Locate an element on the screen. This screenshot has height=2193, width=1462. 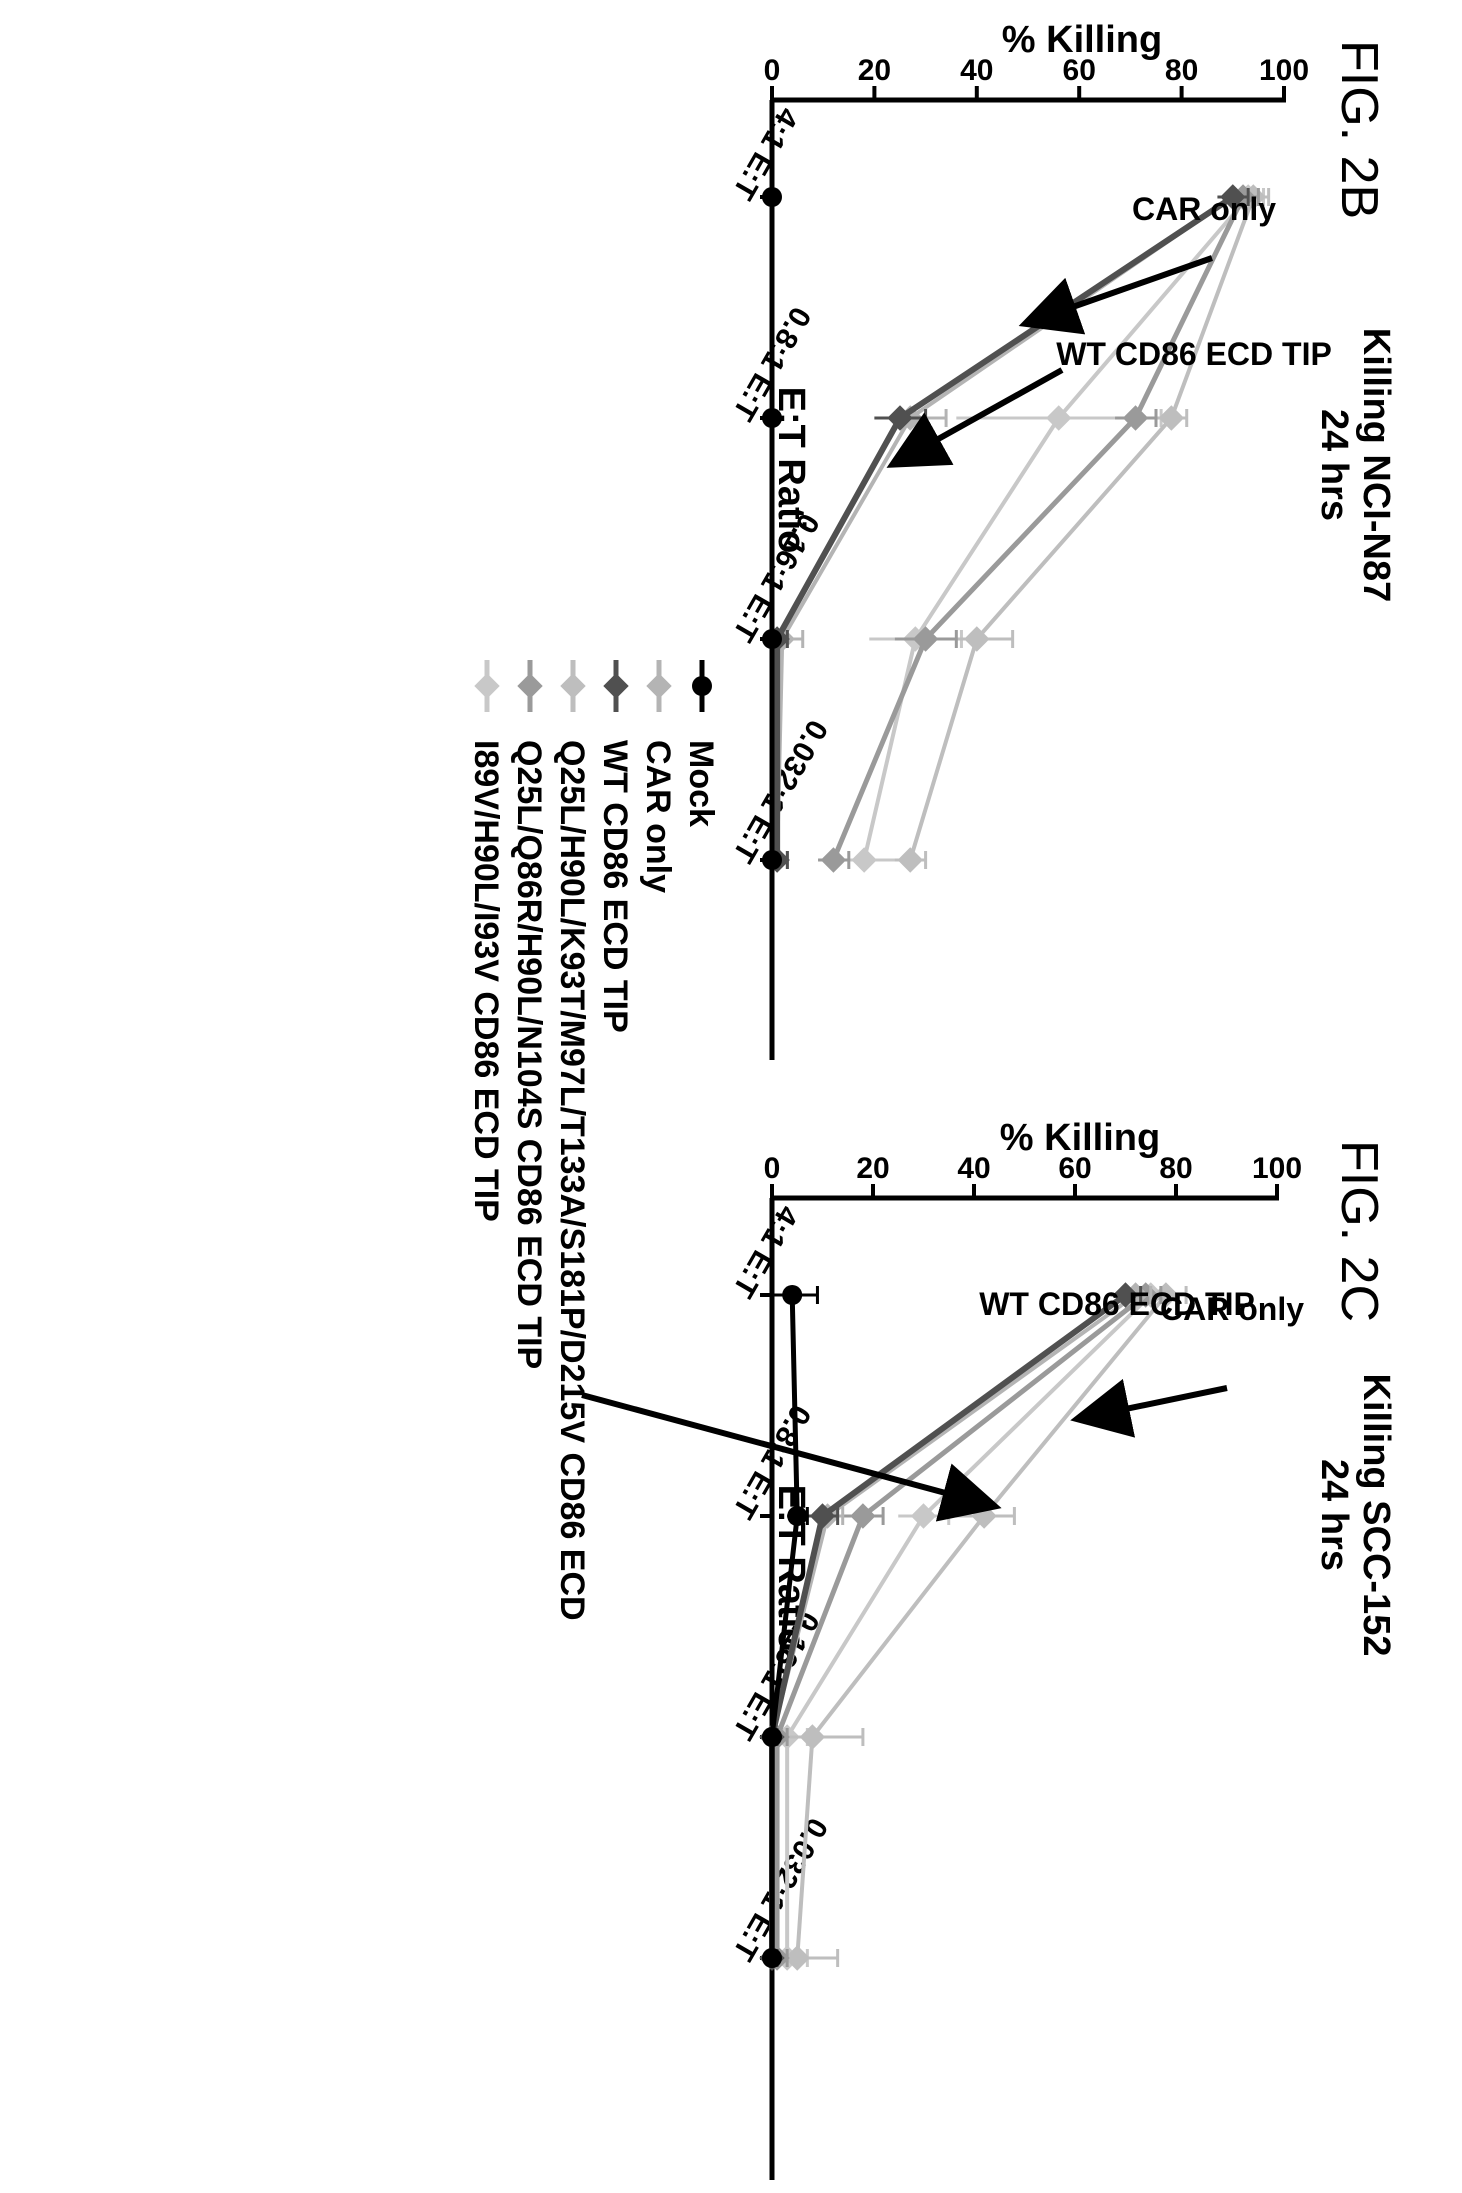
series-line-i89v-h90l-i93v-cd86-ecd-tip-2c is located at coordinates (969, 1625).